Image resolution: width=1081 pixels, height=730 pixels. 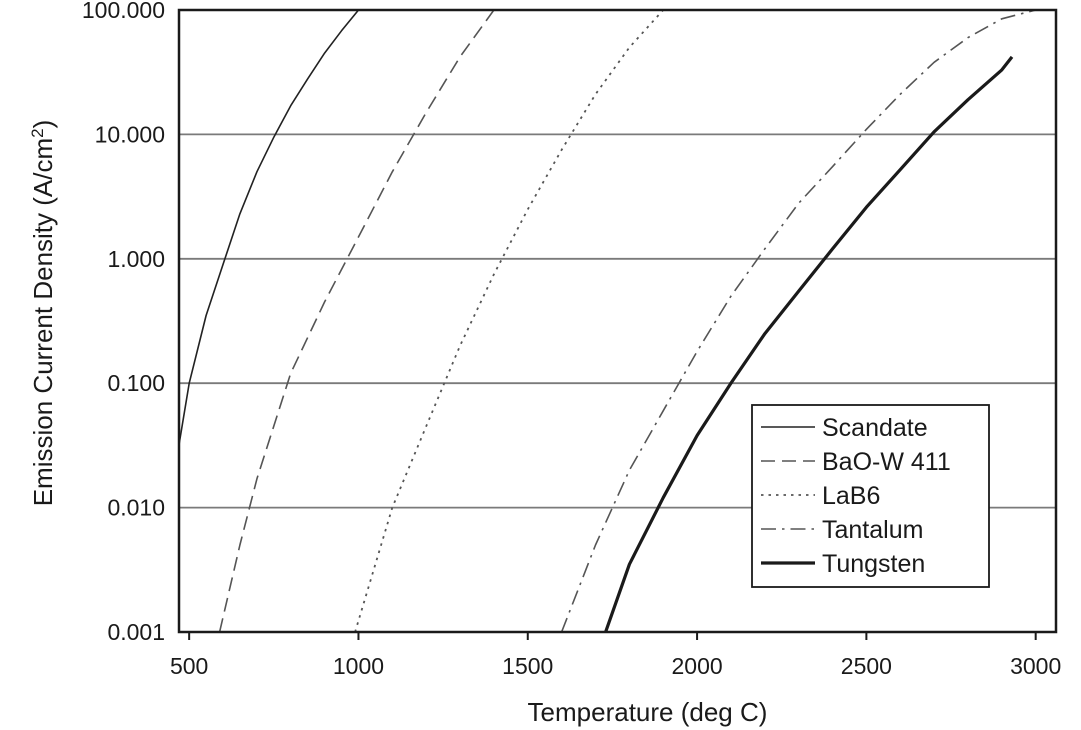 I want to click on x-axis-title: Temperature (deg C), so click(x=648, y=712).